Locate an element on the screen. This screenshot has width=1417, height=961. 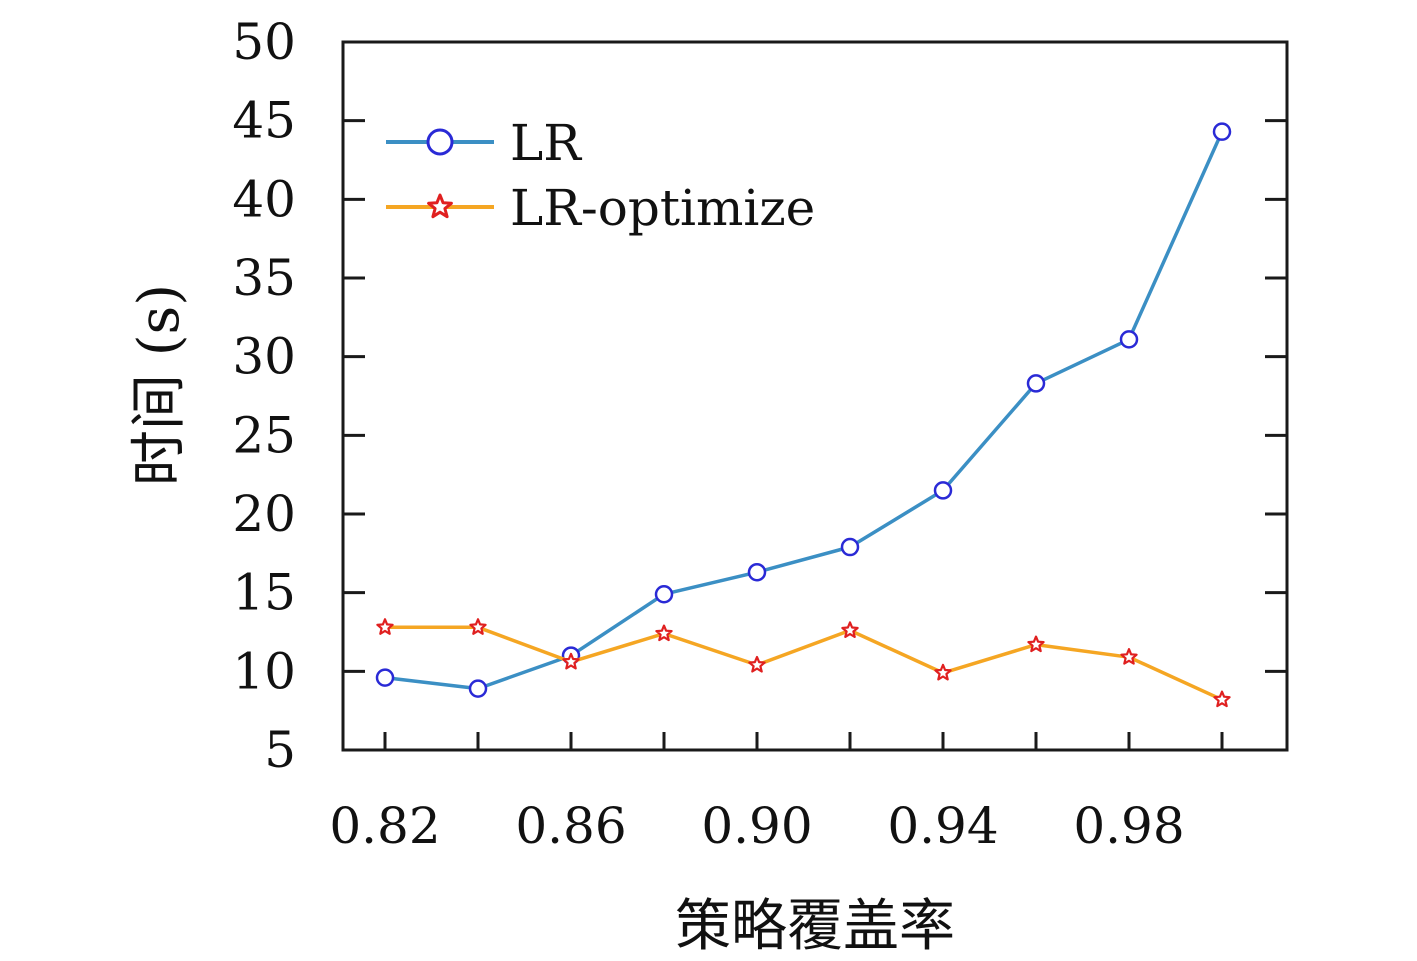
y-axis-title: 时间 (s) is located at coordinates (159, 385).